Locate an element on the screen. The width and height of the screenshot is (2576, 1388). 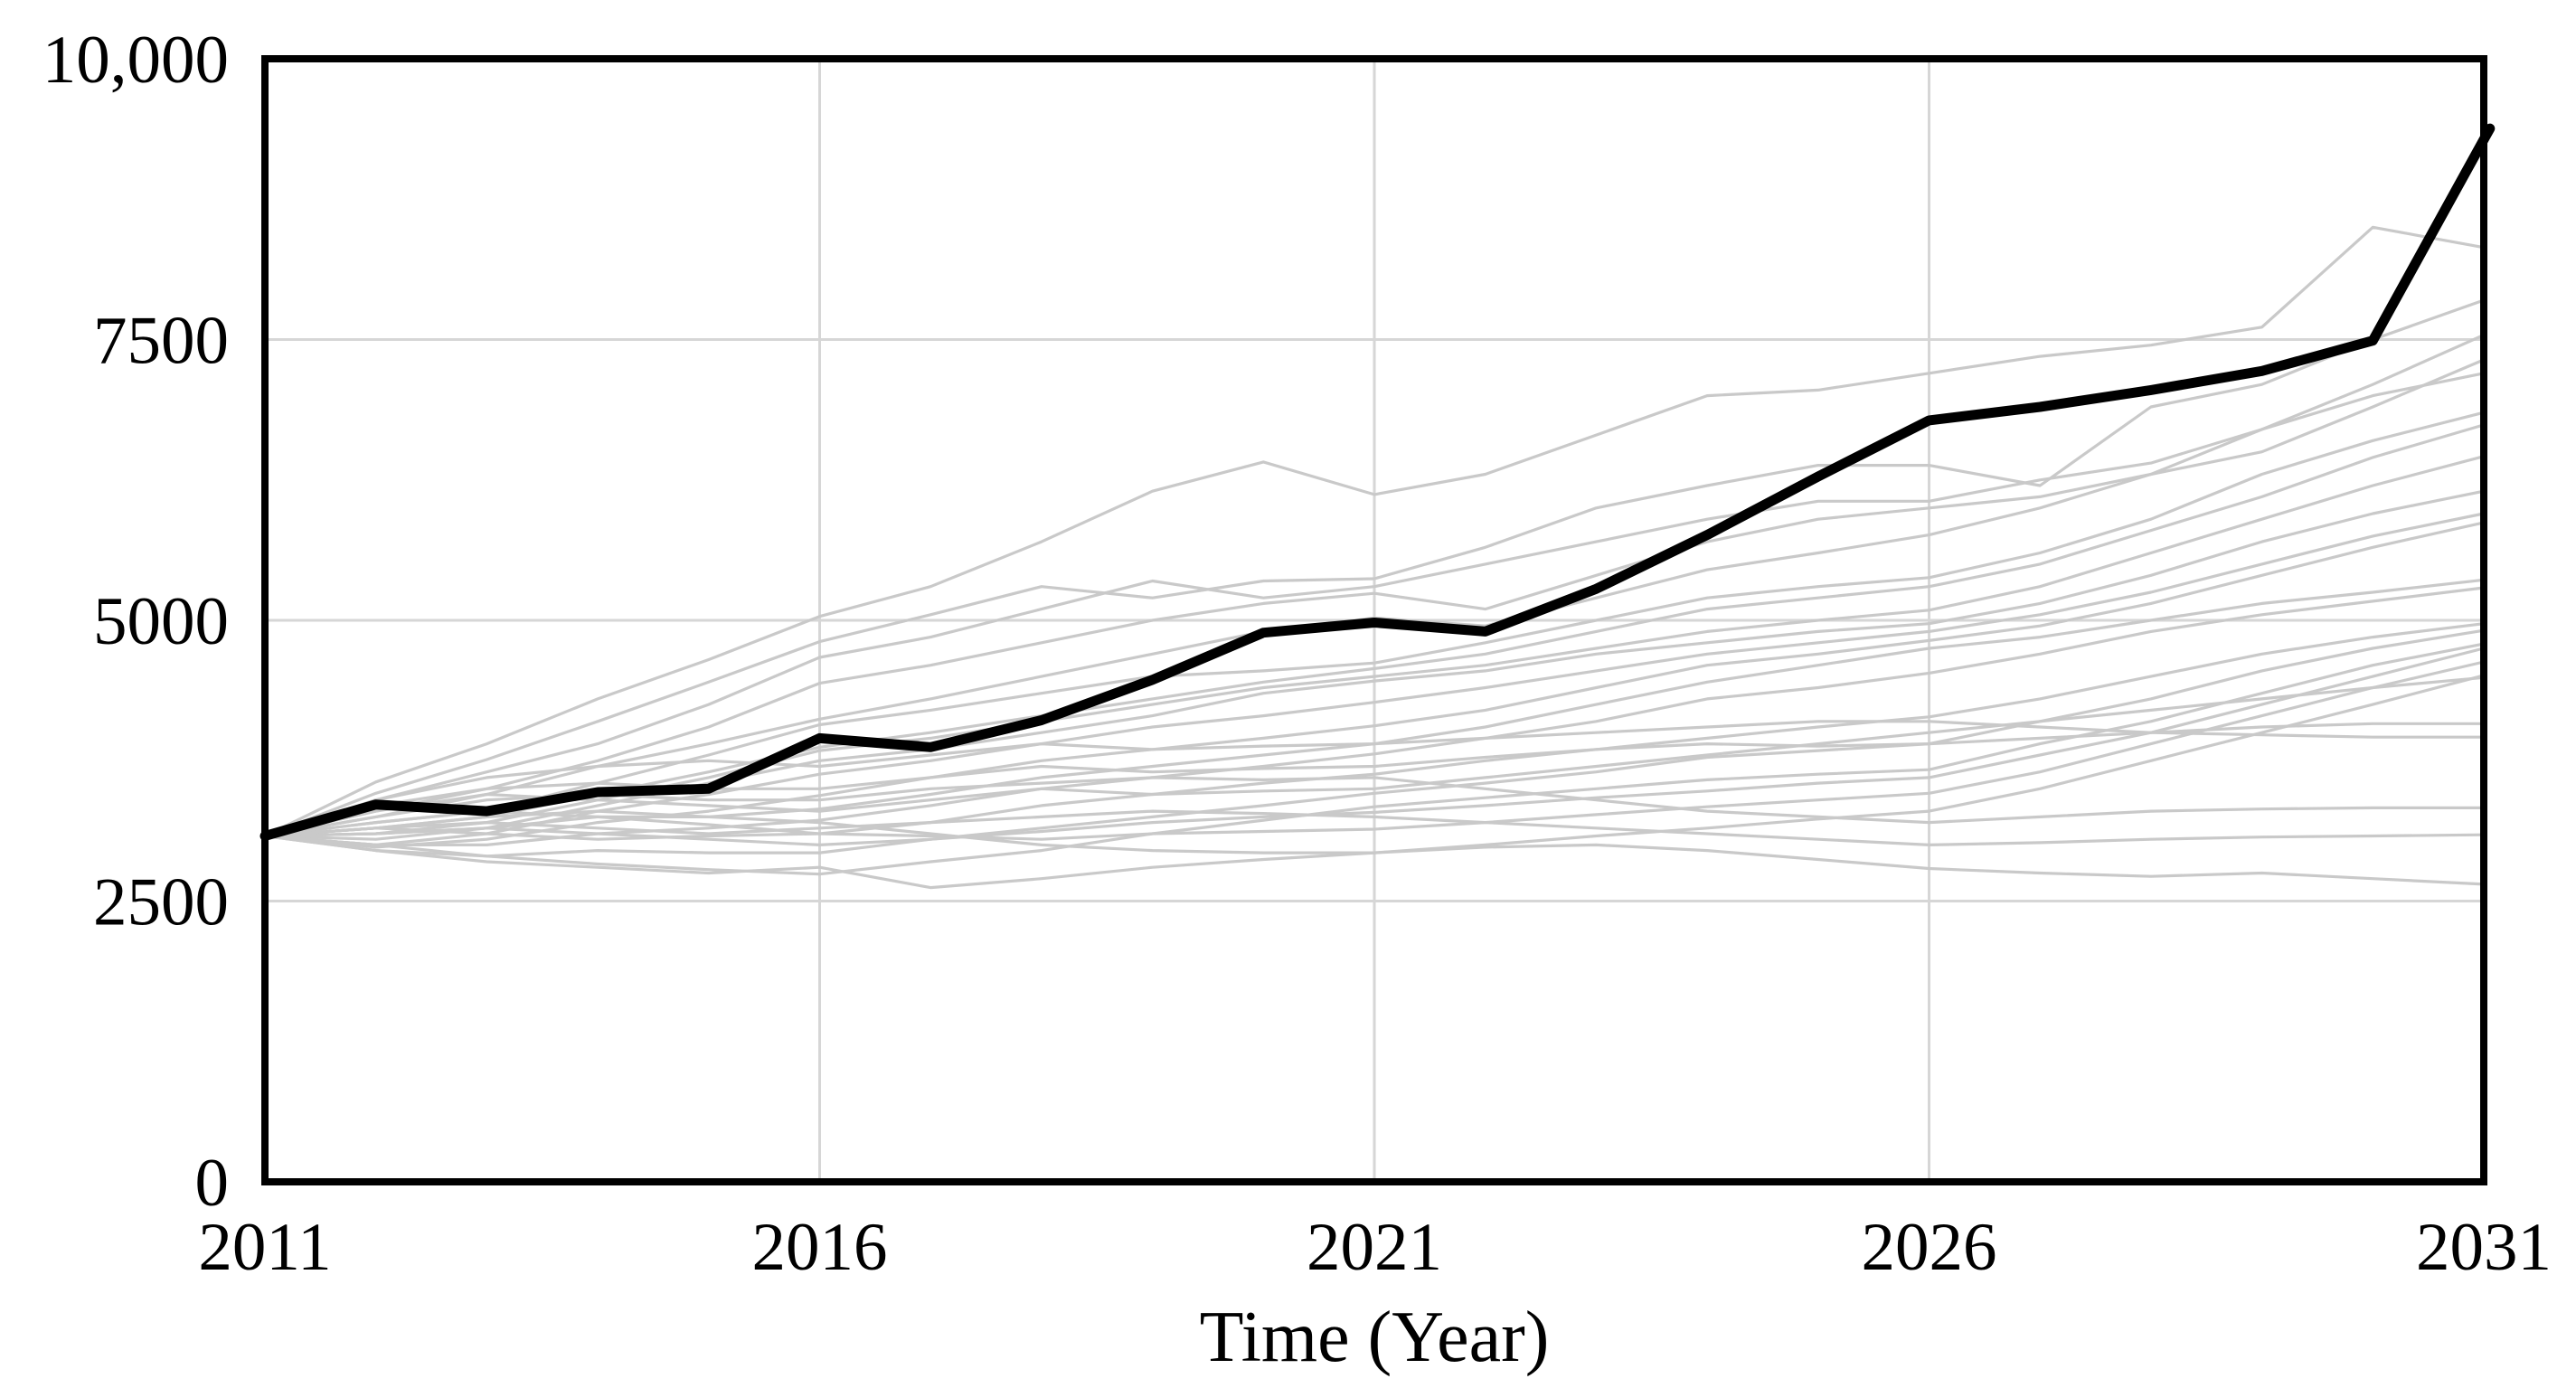
x-axis-labels: 2011 2016 2021 2026 2031 is located at coordinates (1375, 1247).